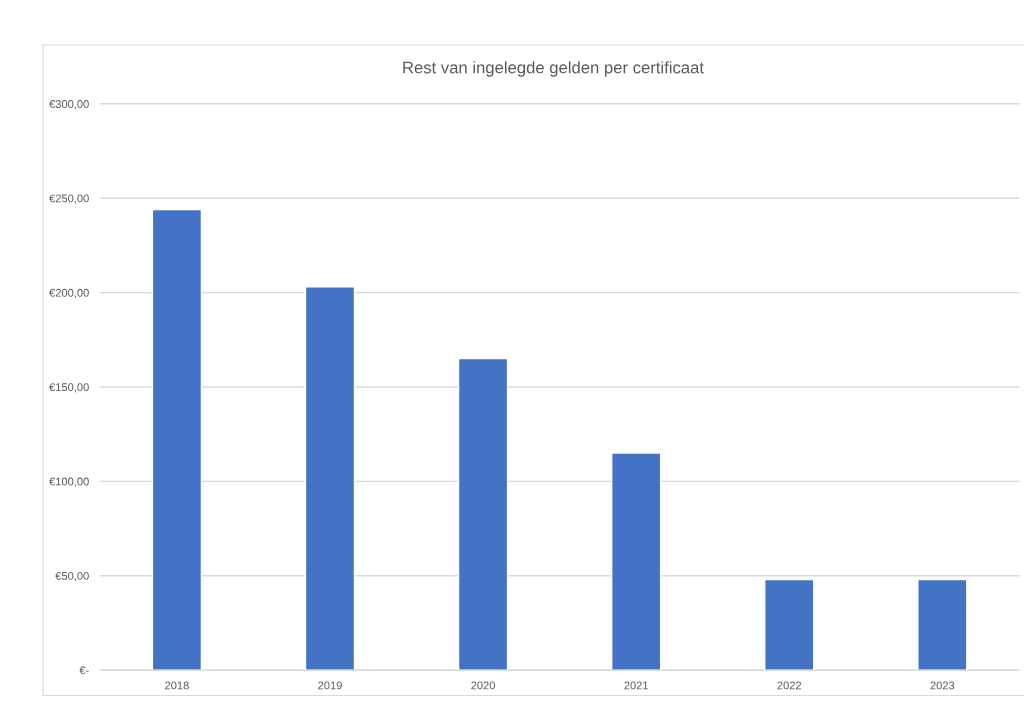 The width and height of the screenshot is (1024, 726). Describe the element at coordinates (69, 105) in the screenshot. I see `y-tick-label: €300,00` at that location.